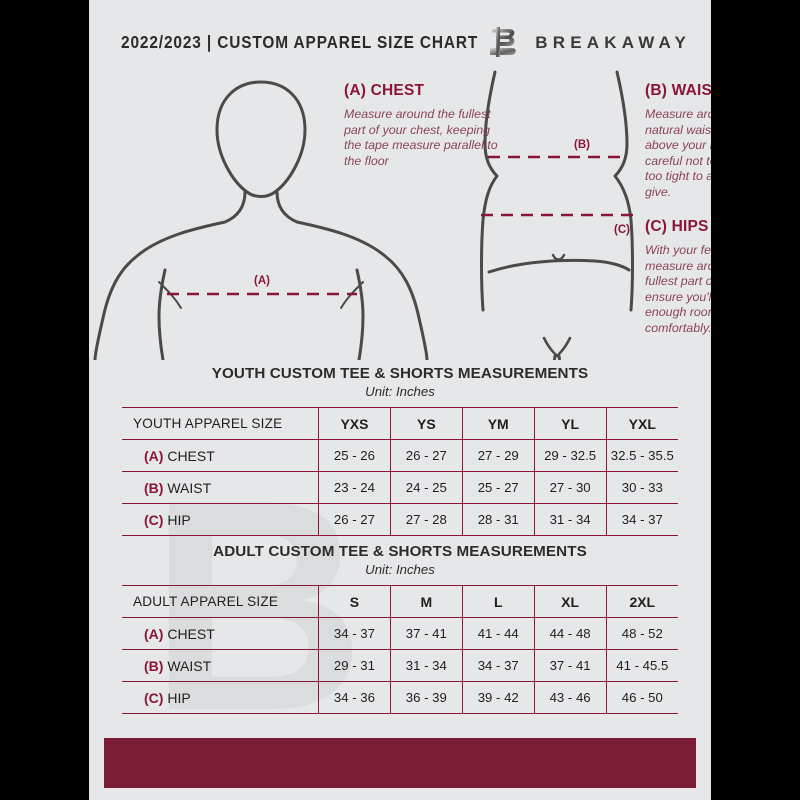  What do you see at coordinates (261, 220) in the screenshot?
I see `upper-body-outline` at bounding box center [261, 220].